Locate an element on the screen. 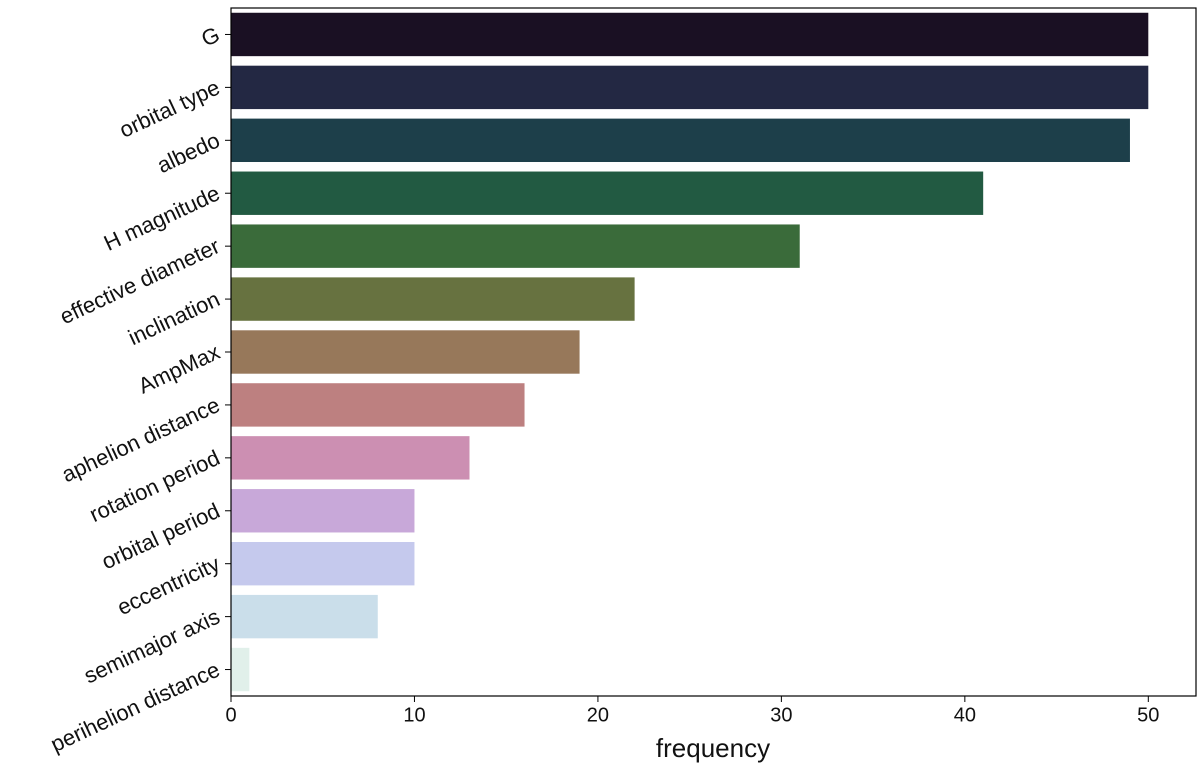  y-tick-label: perihelion distance is located at coordinates (135, 707).